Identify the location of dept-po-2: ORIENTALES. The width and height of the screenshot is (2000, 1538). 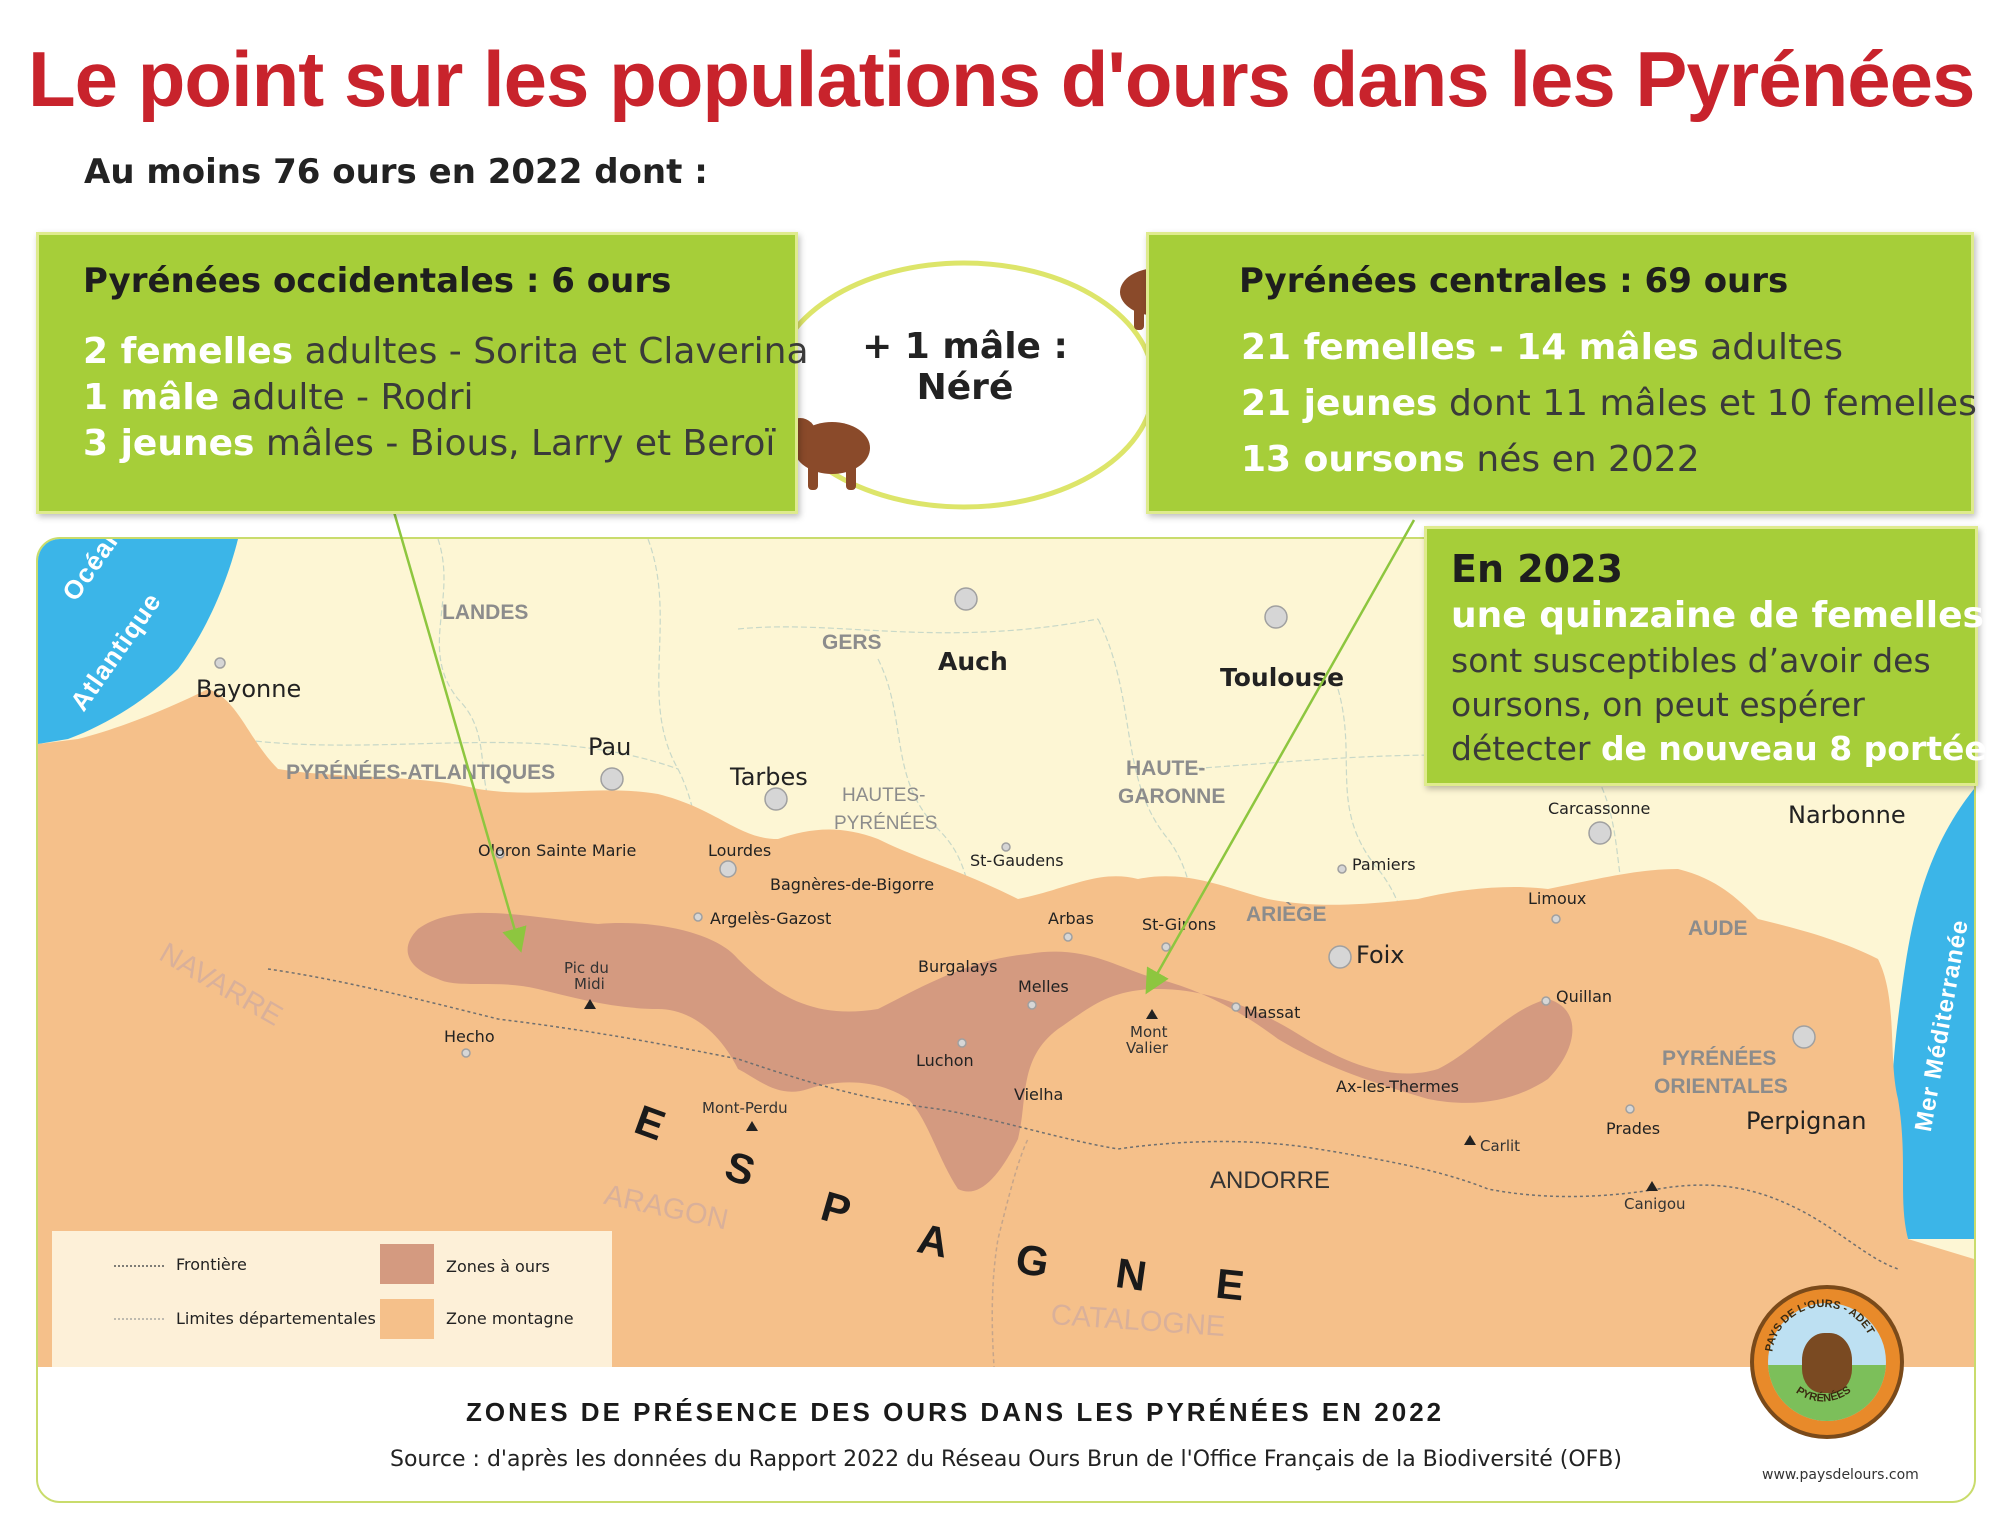
(1721, 1086).